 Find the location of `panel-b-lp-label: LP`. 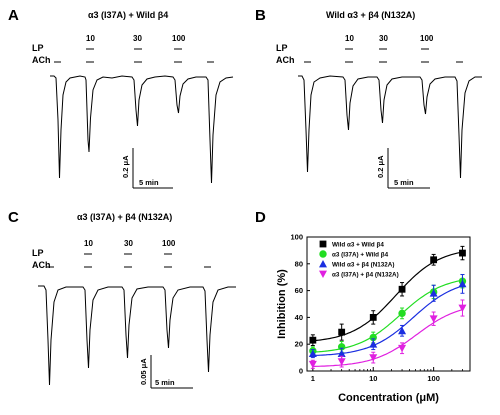

panel-b-lp-label: LP is located at coordinates (282, 48).